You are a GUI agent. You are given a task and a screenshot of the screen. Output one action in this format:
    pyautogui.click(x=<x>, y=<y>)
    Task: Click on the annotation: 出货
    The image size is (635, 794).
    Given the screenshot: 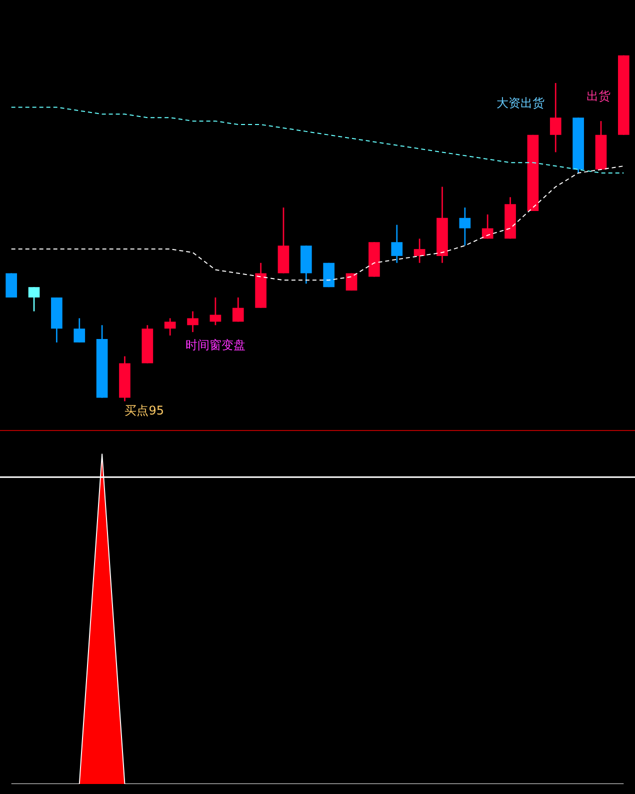 What is the action you would take?
    pyautogui.click(x=598, y=95)
    